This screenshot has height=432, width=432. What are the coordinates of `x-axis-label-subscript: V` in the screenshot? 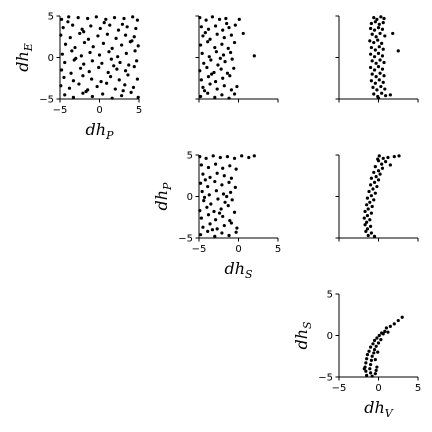 It's located at (389, 413).